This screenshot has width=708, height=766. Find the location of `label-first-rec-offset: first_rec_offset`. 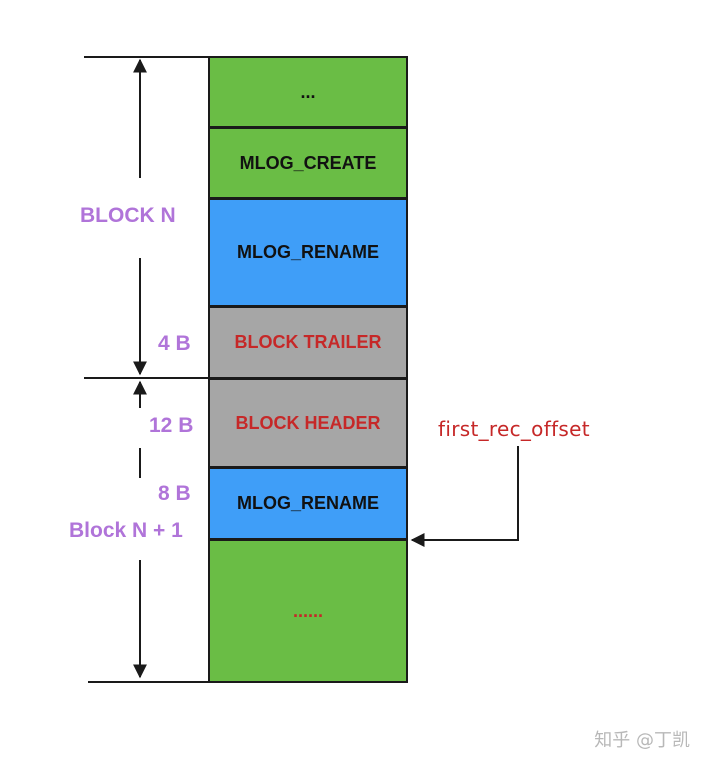

label-first-rec-offset: first_rec_offset is located at coordinates (514, 429).